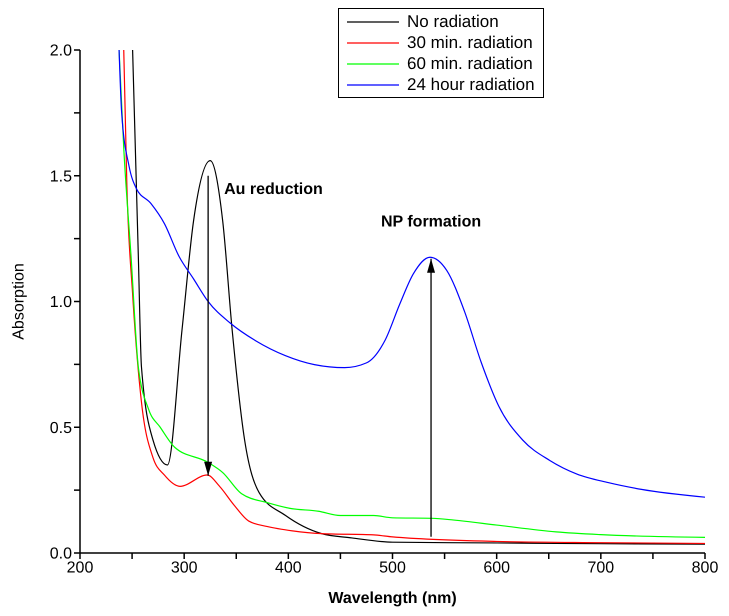 Image resolution: width=729 pixels, height=616 pixels. I want to click on x-tick-label: 400, so click(288, 567).